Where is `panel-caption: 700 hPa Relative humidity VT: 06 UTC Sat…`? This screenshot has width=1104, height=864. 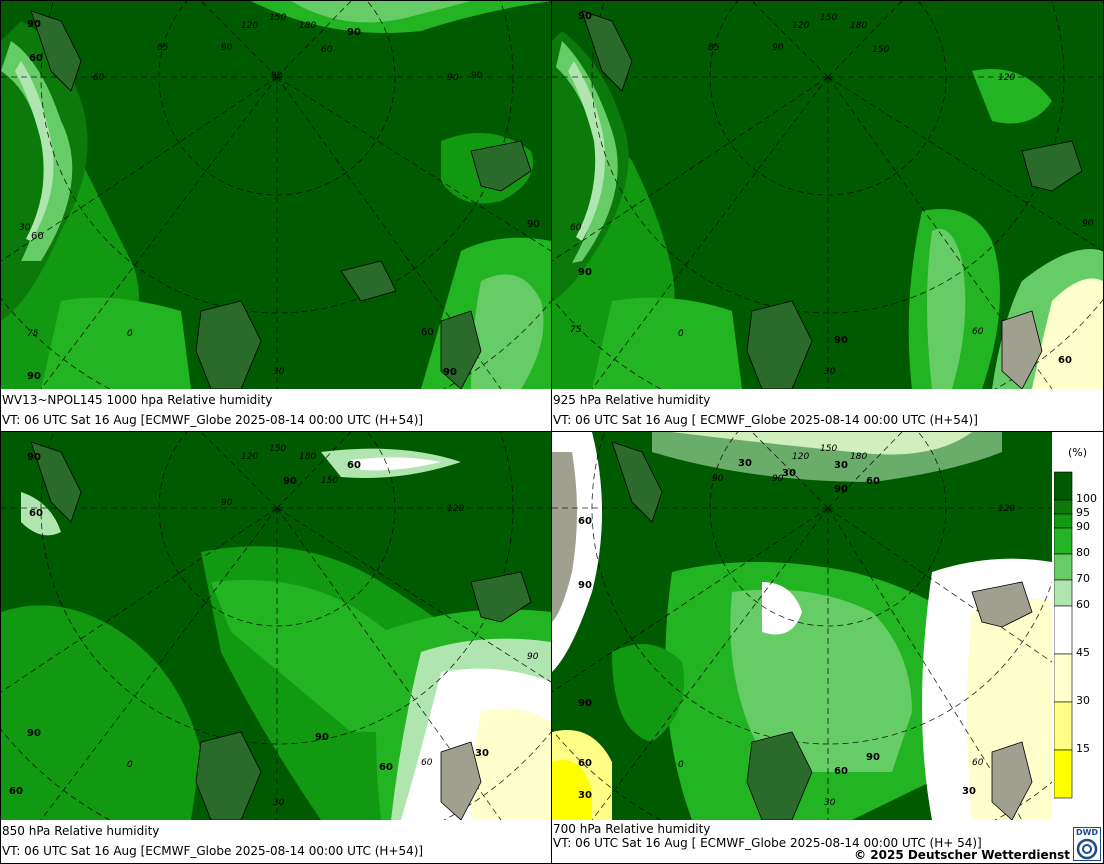
panel-caption: 700 hPa Relative humidity VT: 06 UTC Sat… is located at coordinates (827, 836).